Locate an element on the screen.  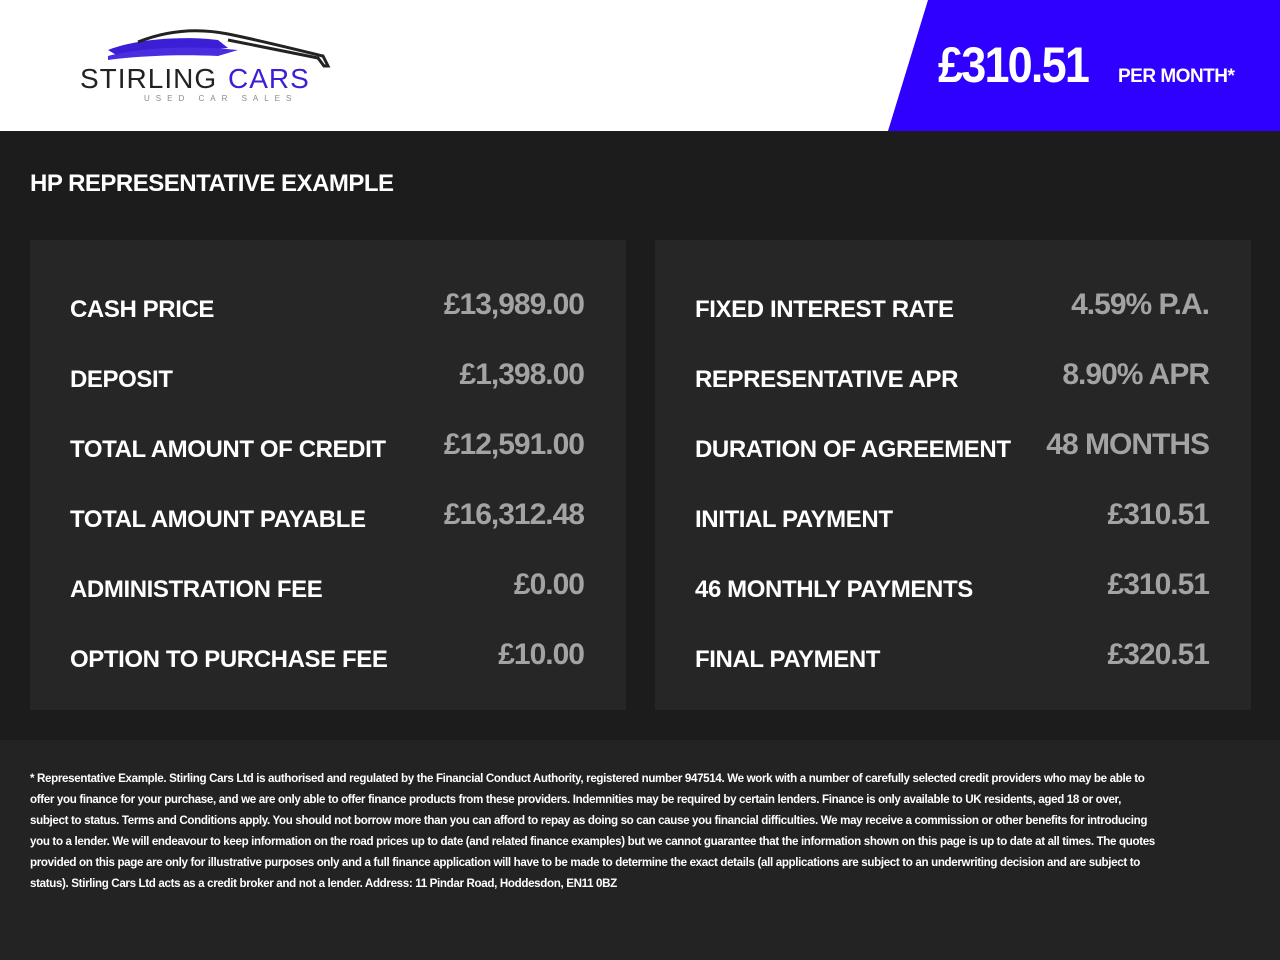
finance-label: CASH PRICE is located at coordinates (142, 309).